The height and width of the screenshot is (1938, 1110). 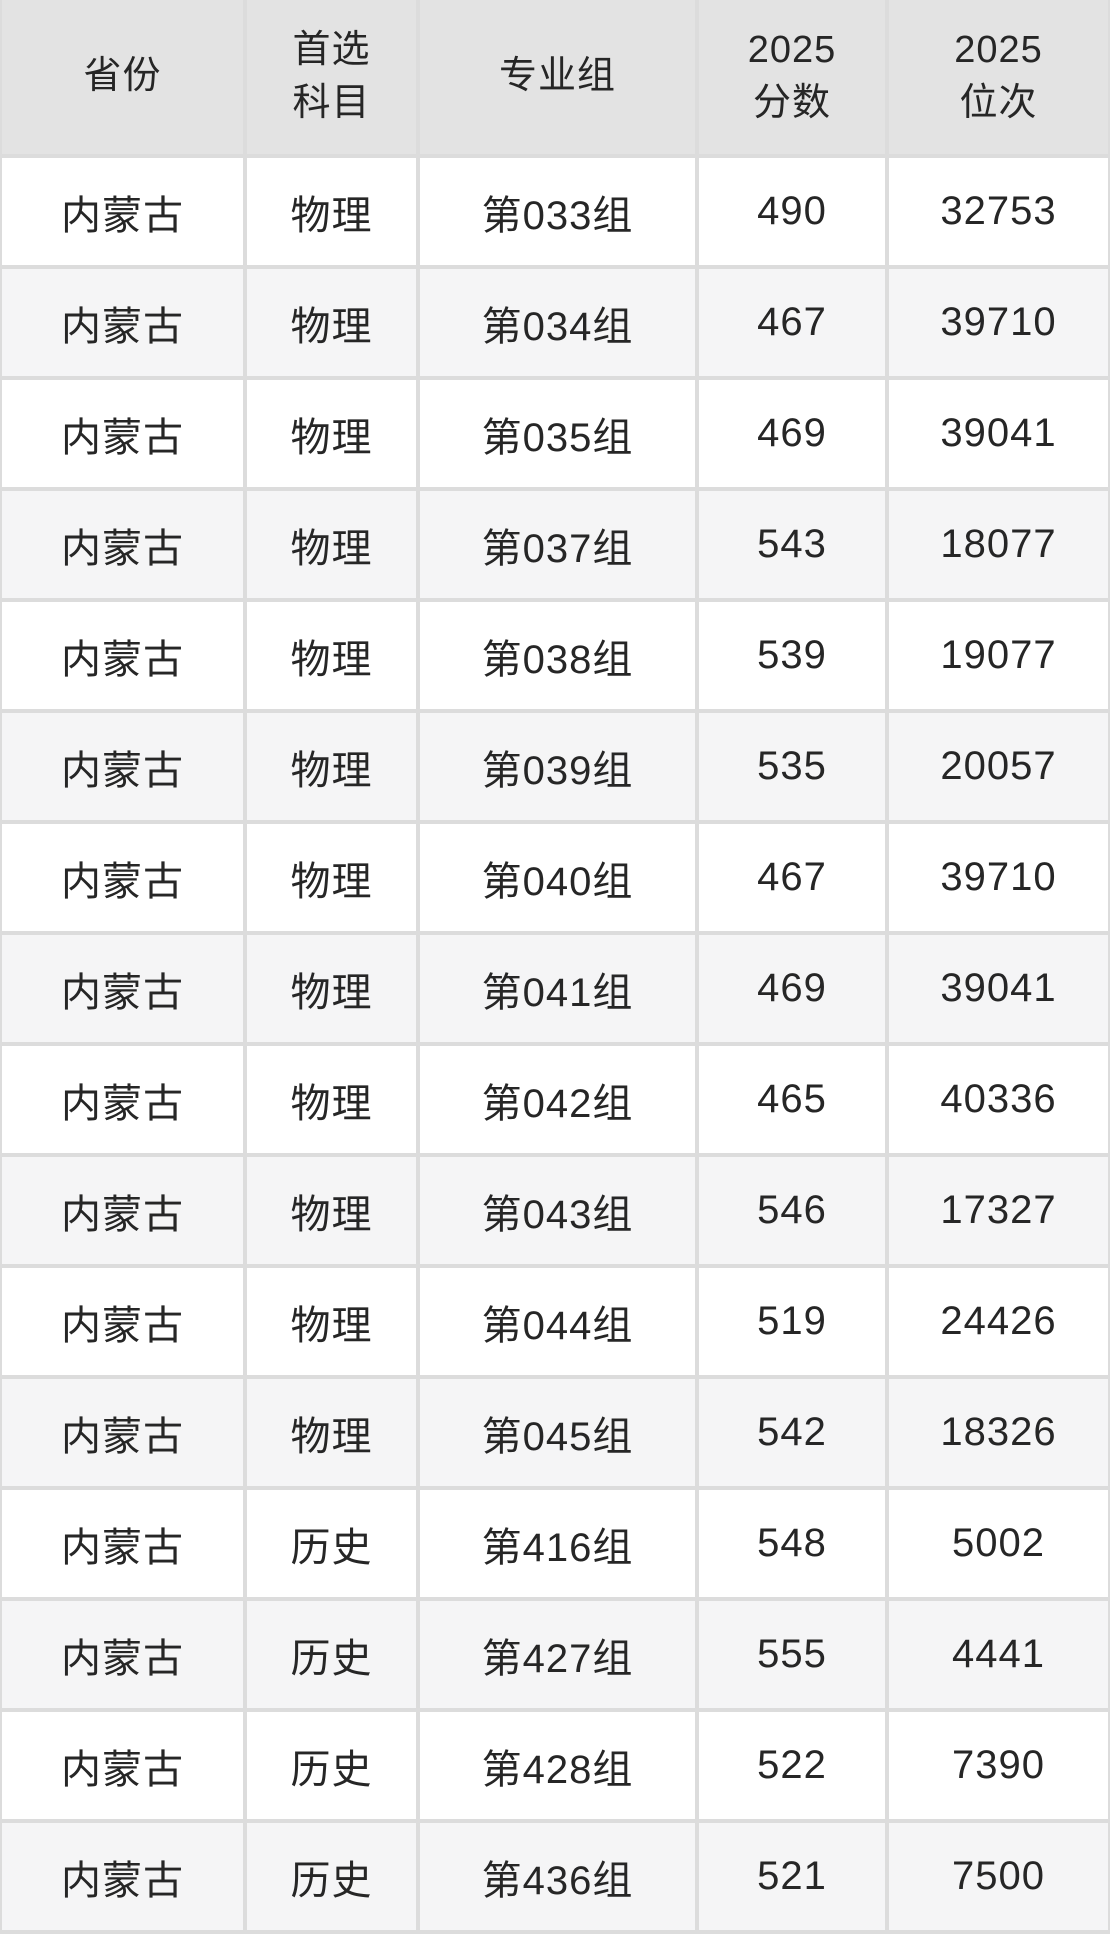 I want to click on cell-group: 第037组, so click(x=557, y=544).